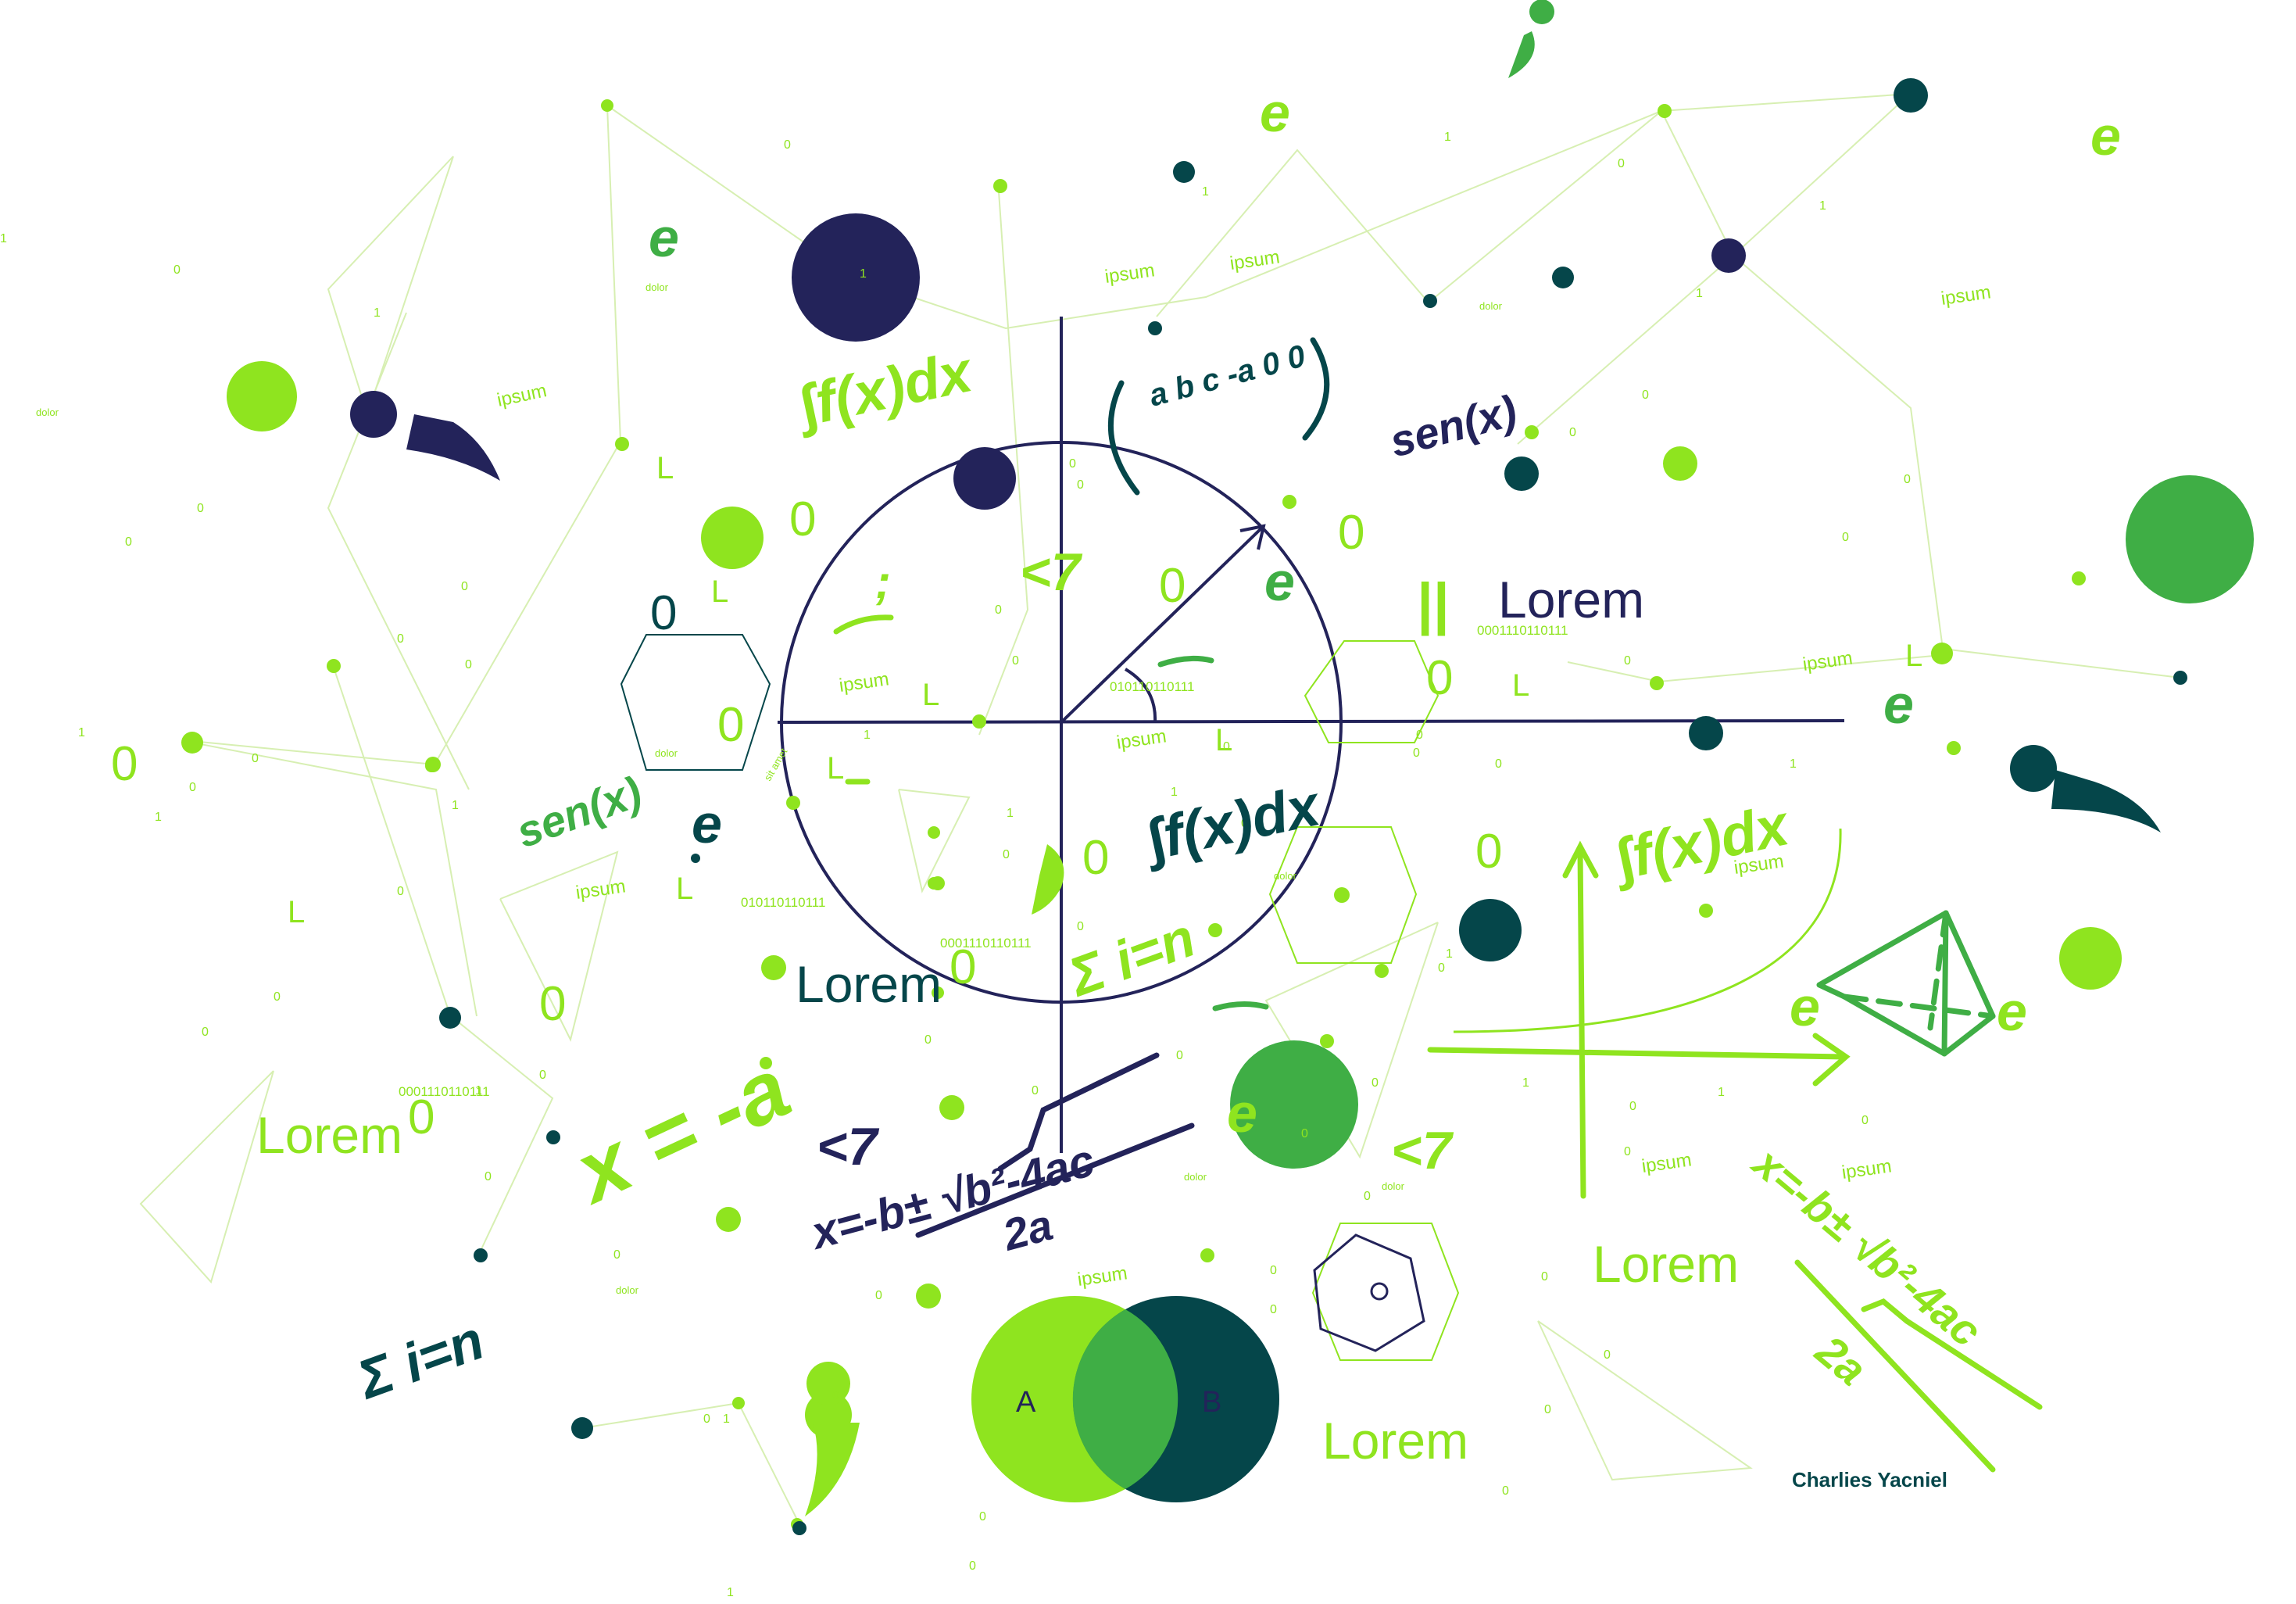  I want to click on venn-label-b: B, so click(1212, 1402).